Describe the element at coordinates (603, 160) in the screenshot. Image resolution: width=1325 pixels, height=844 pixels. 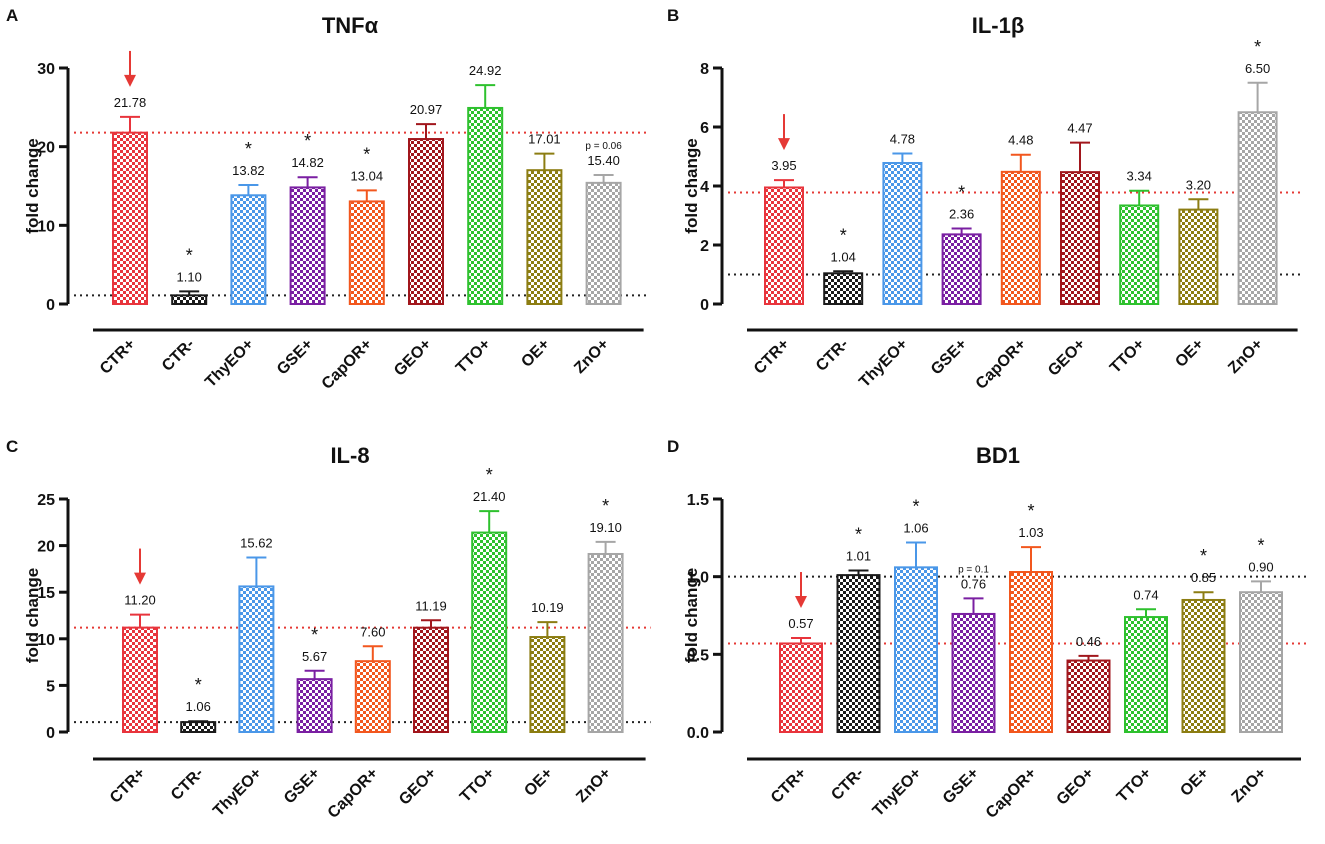
I see `data-label: 15.40` at that location.